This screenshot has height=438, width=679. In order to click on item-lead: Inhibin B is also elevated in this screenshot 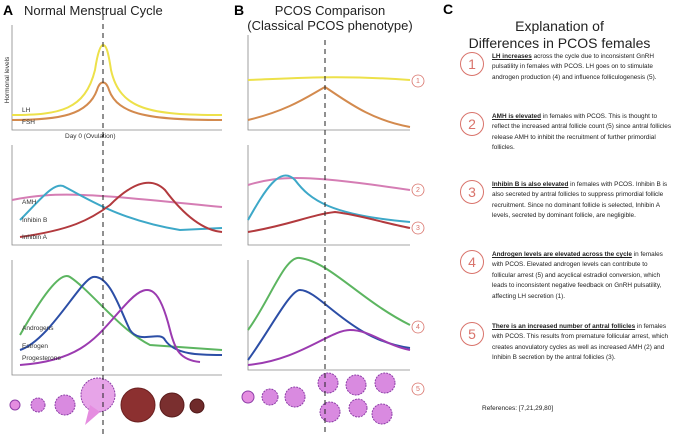, I will do `click(530, 184)`.